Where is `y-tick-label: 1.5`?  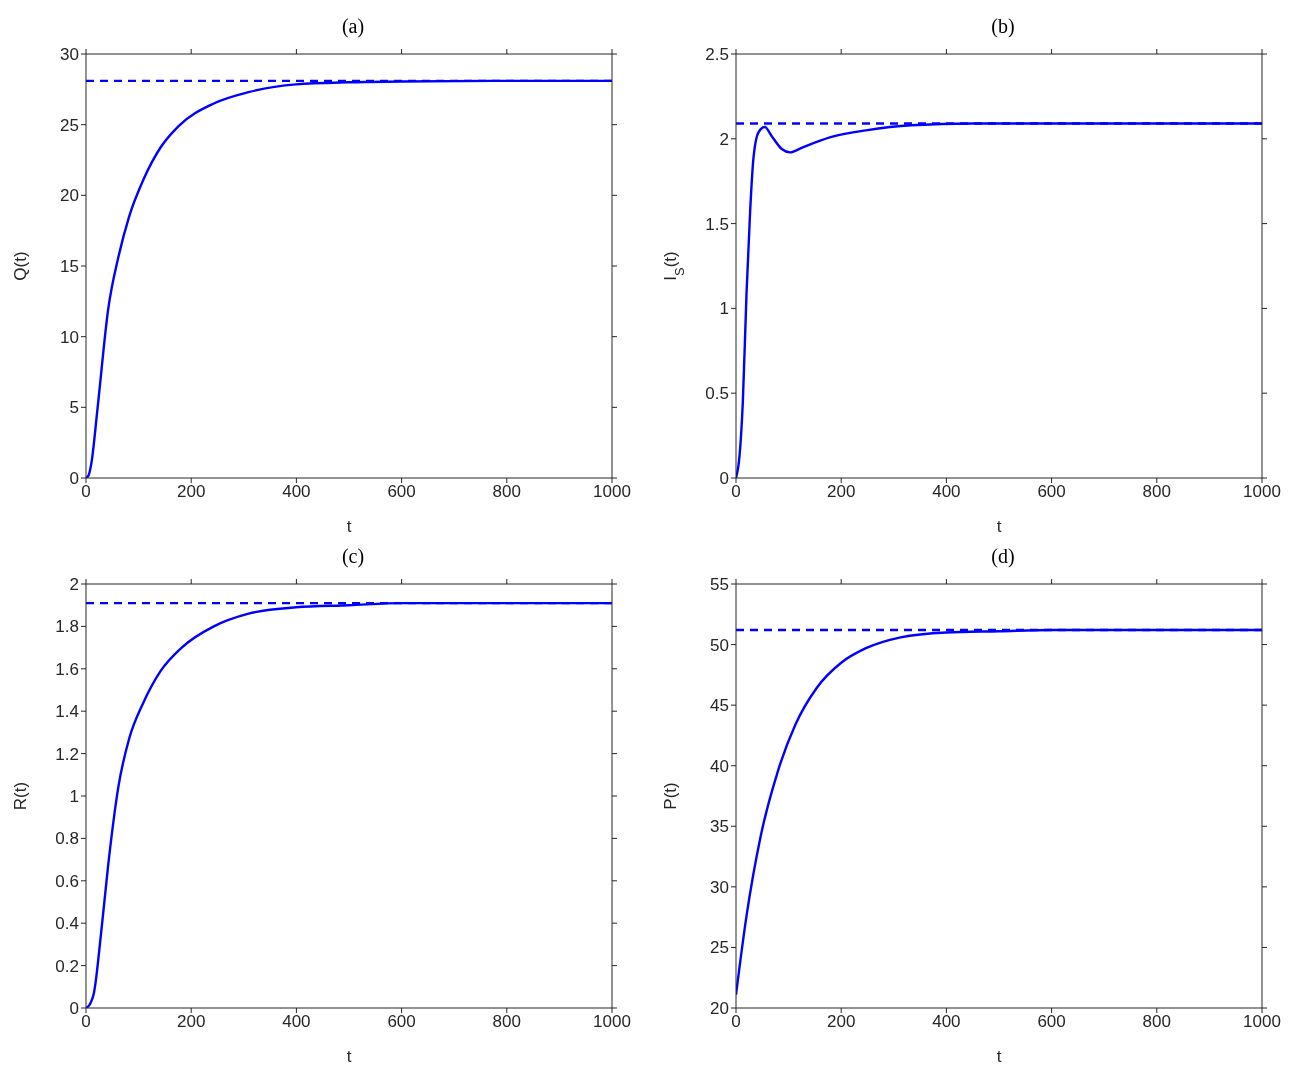
y-tick-label: 1.5 is located at coordinates (717, 224).